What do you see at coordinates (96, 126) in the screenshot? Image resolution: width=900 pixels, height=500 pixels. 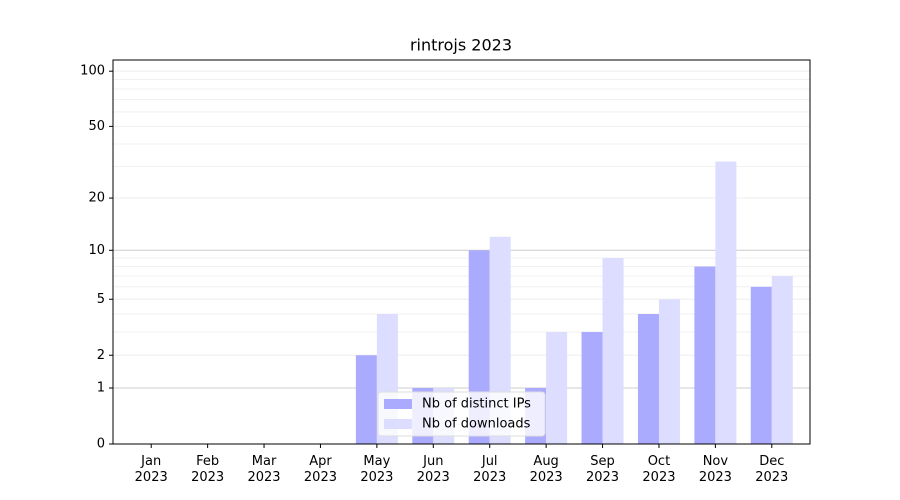 I see `y-tick-label: 50` at bounding box center [96, 126].